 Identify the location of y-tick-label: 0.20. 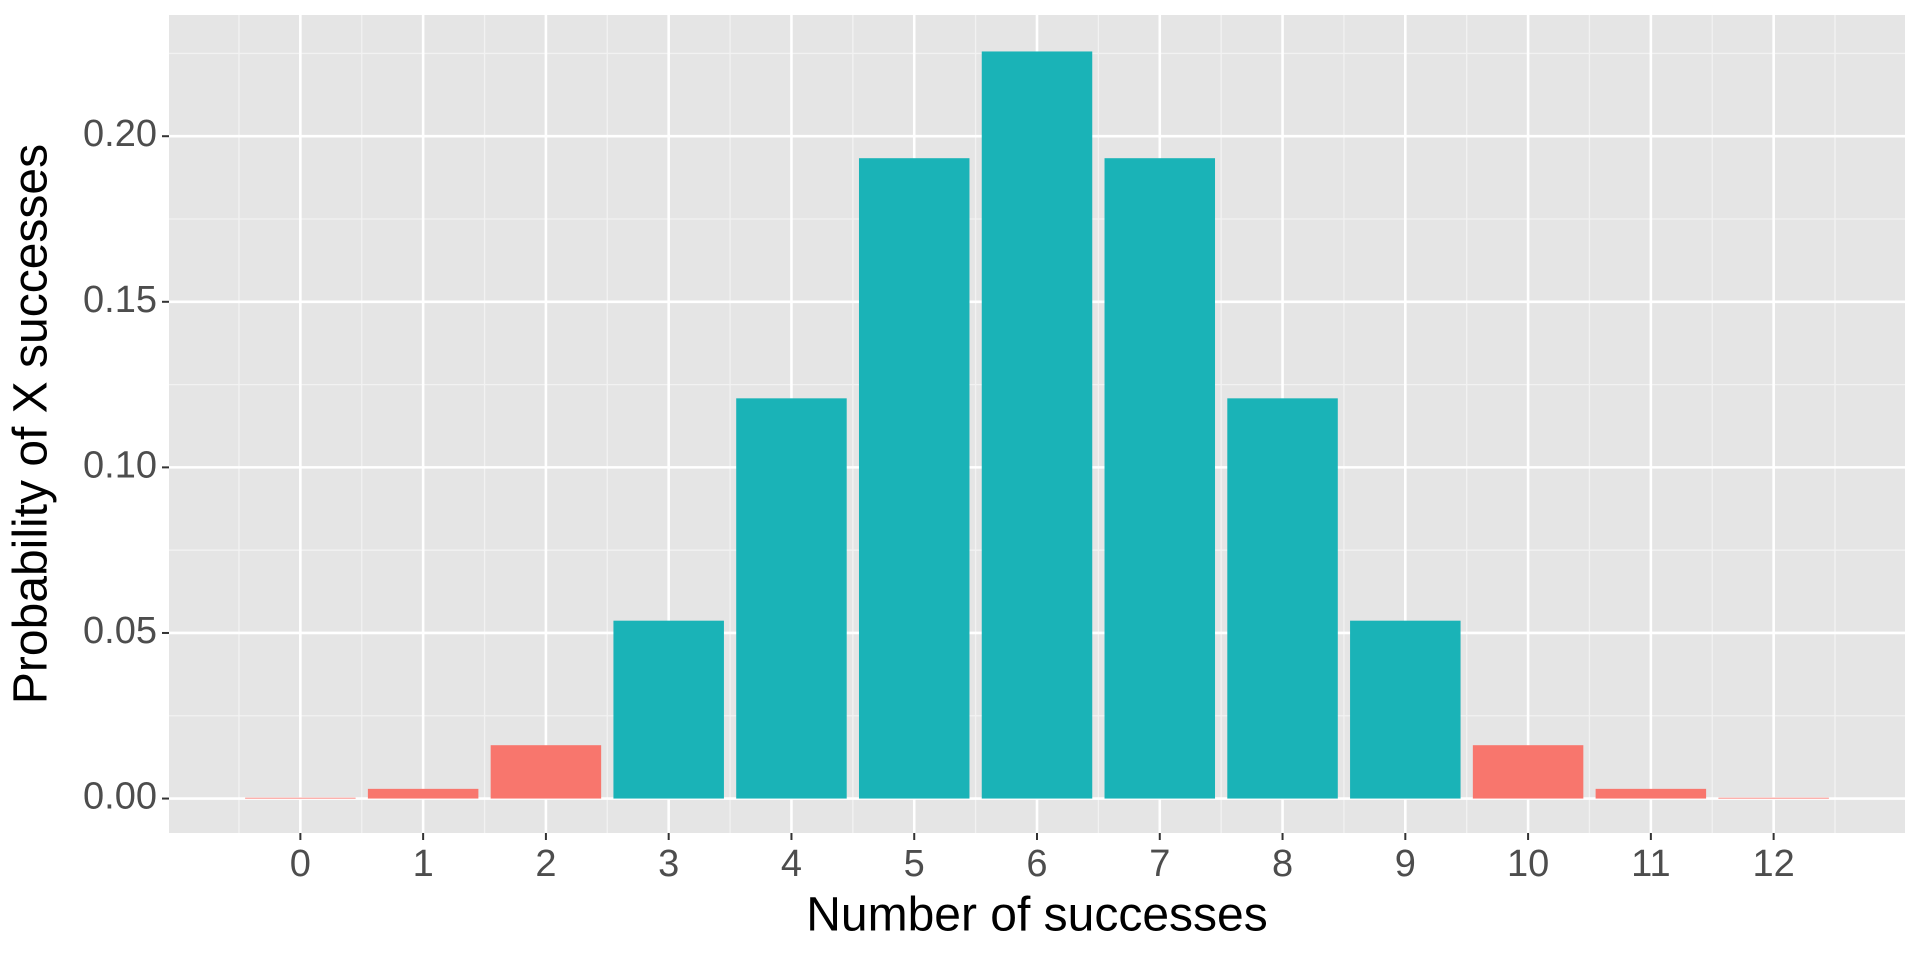
(120, 134).